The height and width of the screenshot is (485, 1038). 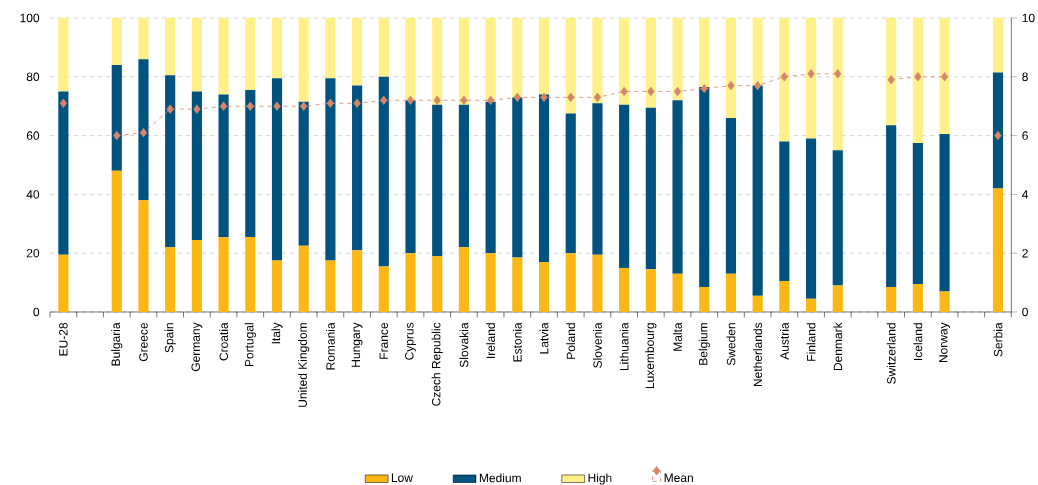 What do you see at coordinates (410, 341) in the screenshot?
I see `x-tick-label: Cyprus` at bounding box center [410, 341].